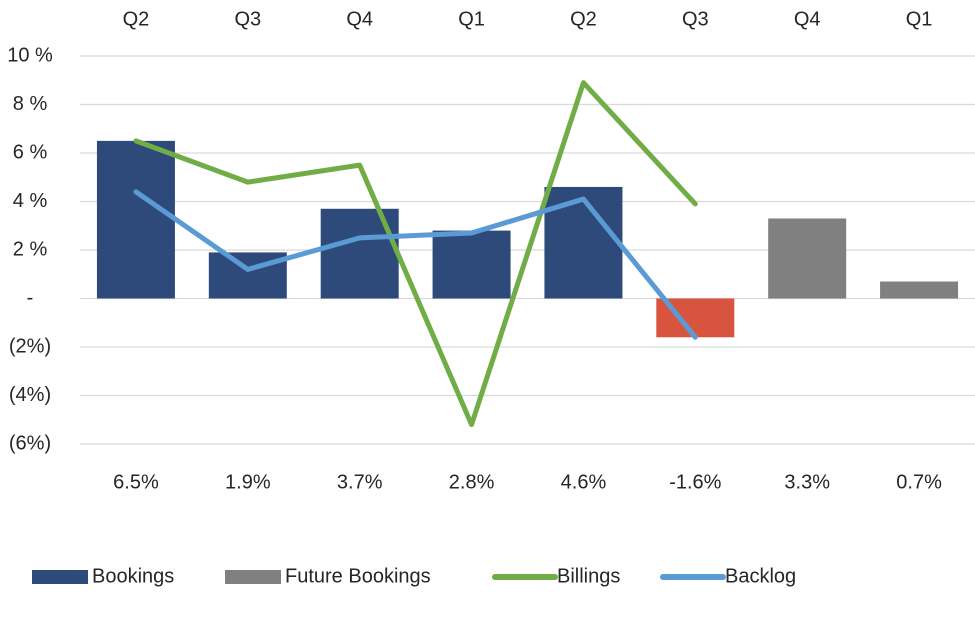  What do you see at coordinates (30, 443) in the screenshot?
I see `y-tick-label: (6%)` at bounding box center [30, 443].